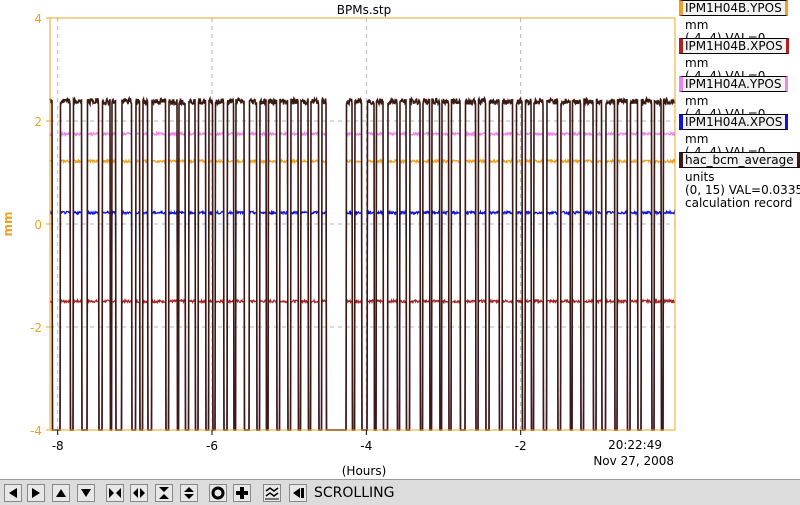 This screenshot has width=800, height=505. I want to click on autoscale-icon, so click(272, 493).